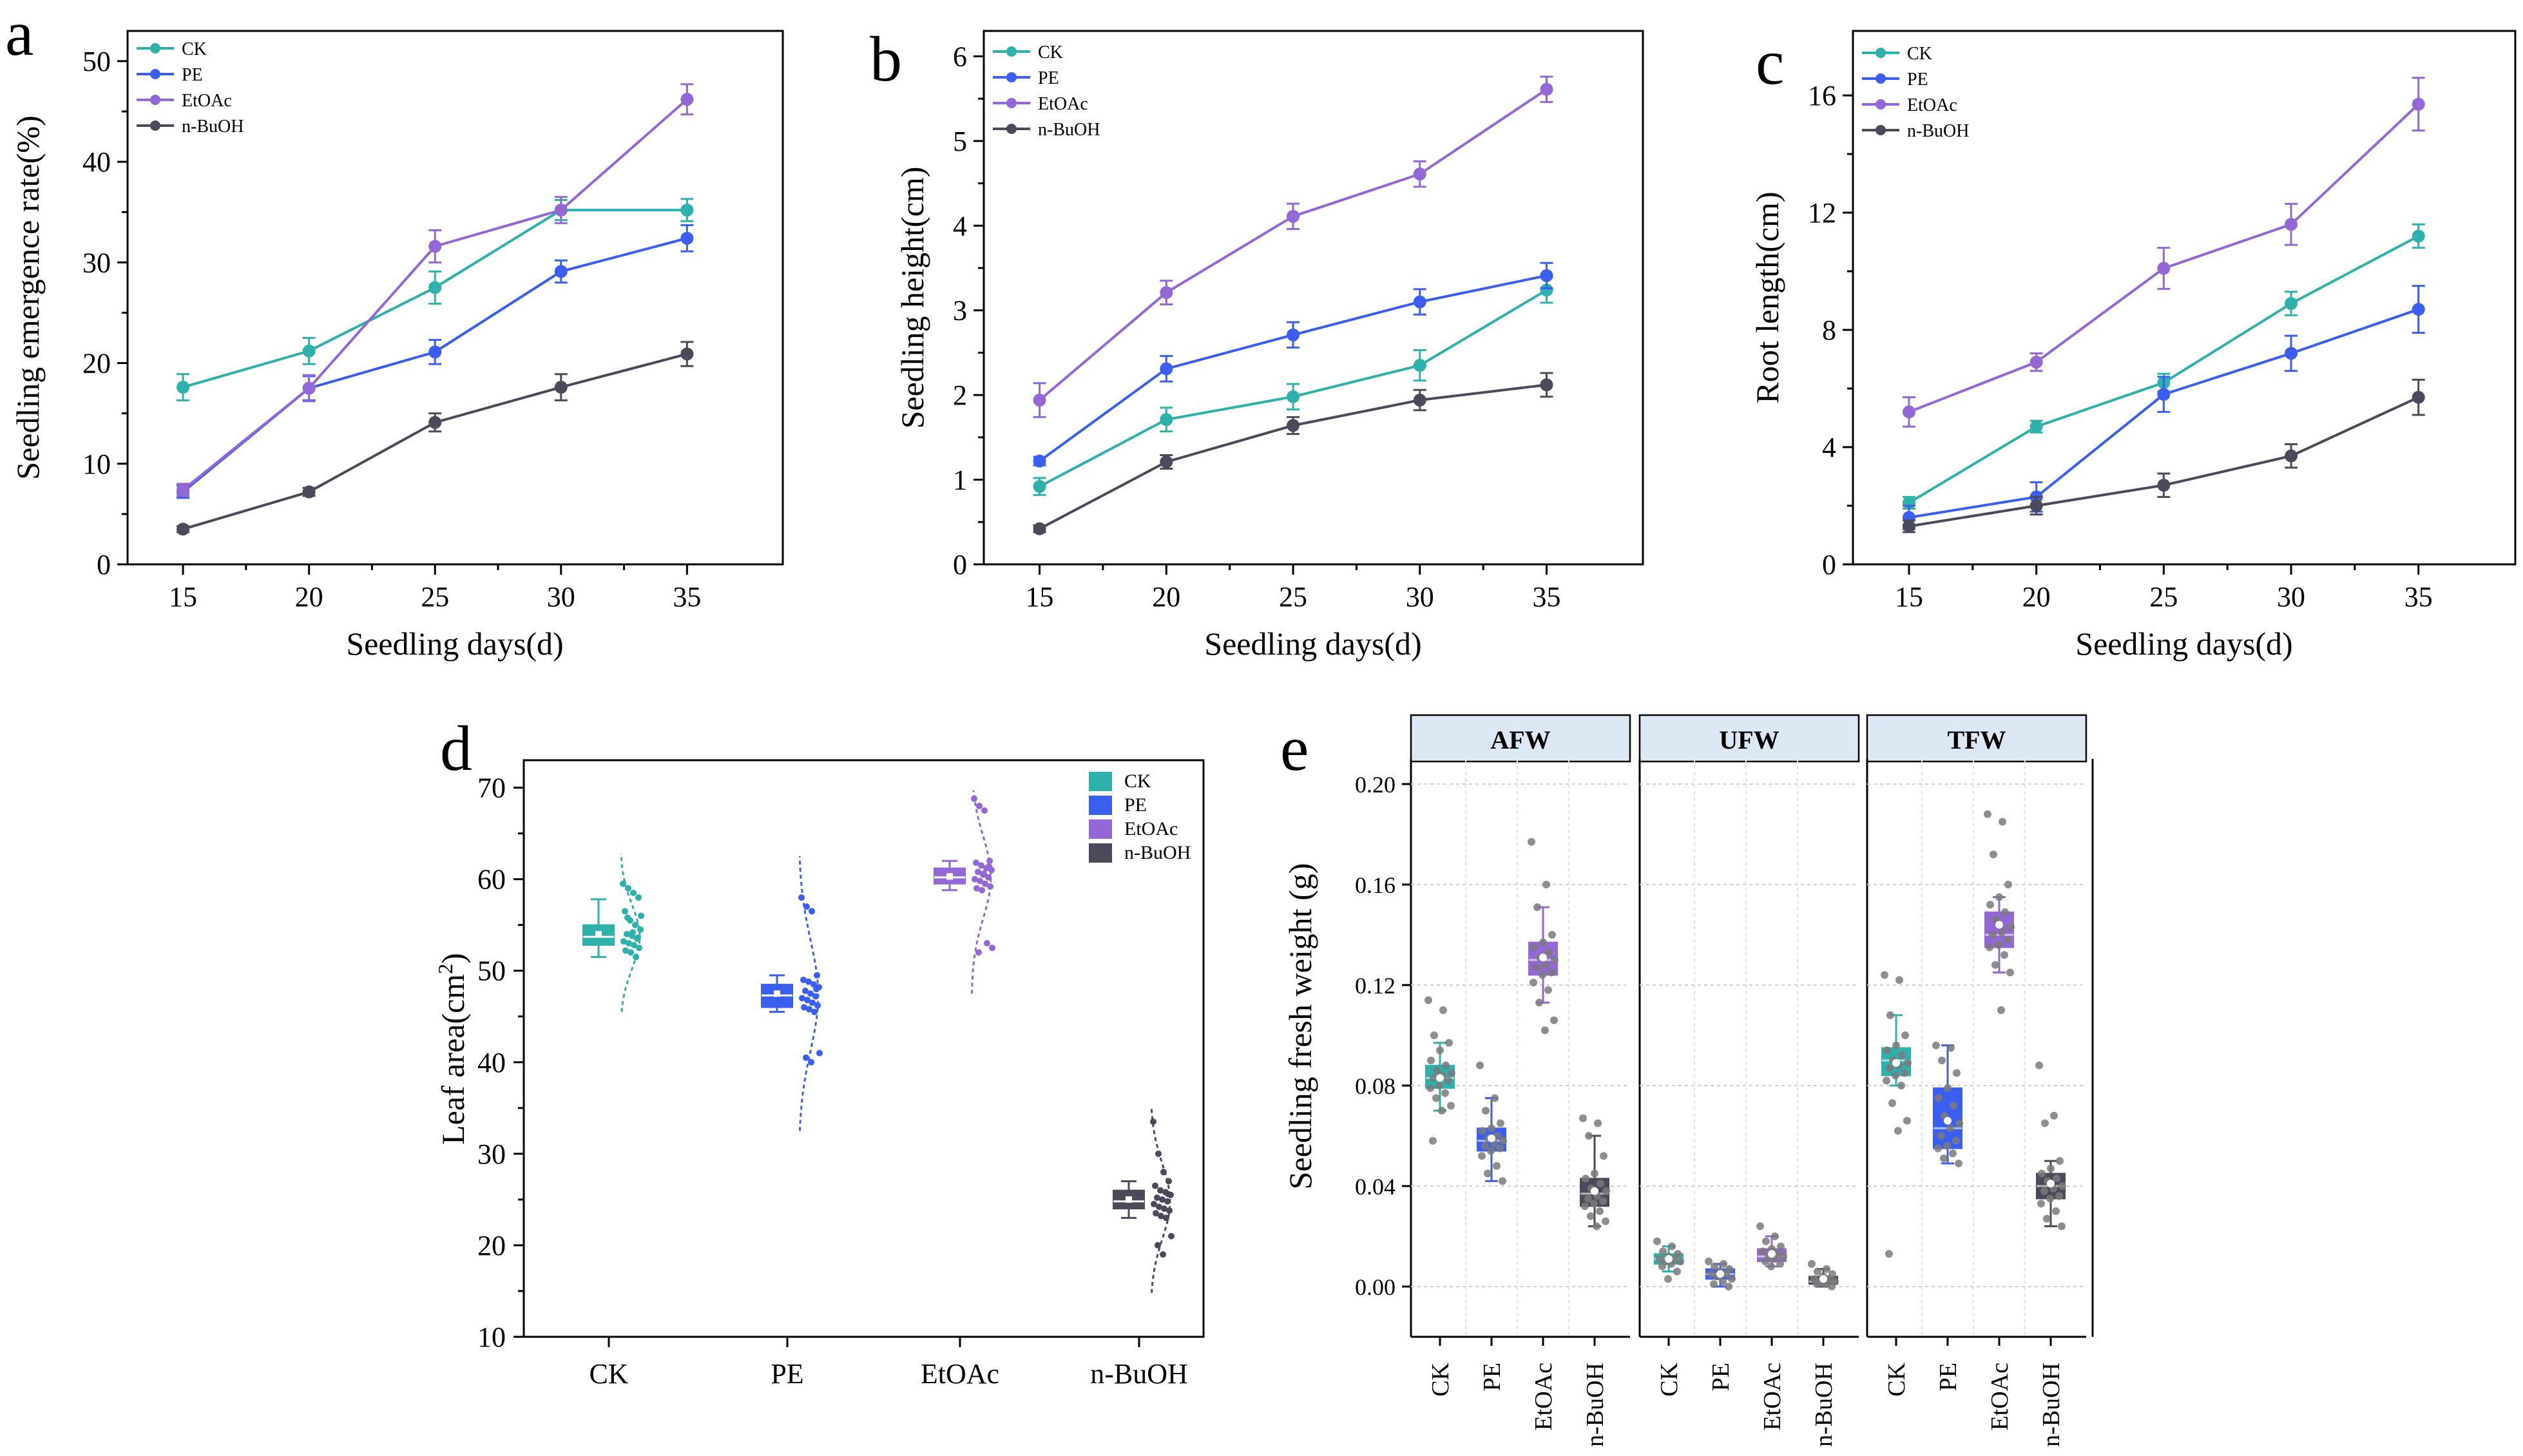 This screenshot has height=1456, width=2523. I want to click on x-tick-label: EtOAc, so click(1772, 1397).